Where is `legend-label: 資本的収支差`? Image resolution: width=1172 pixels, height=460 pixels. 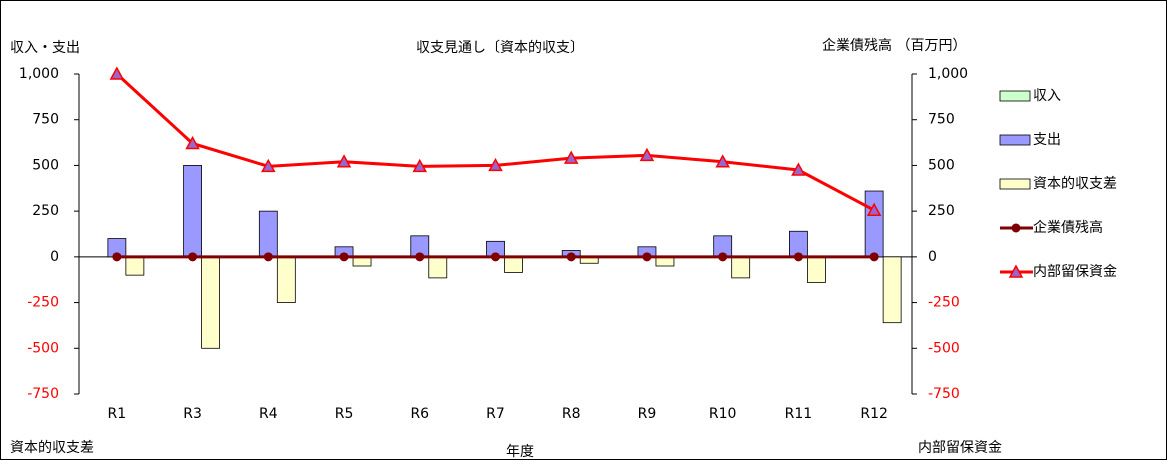 legend-label: 資本的収支差 is located at coordinates (1075, 184).